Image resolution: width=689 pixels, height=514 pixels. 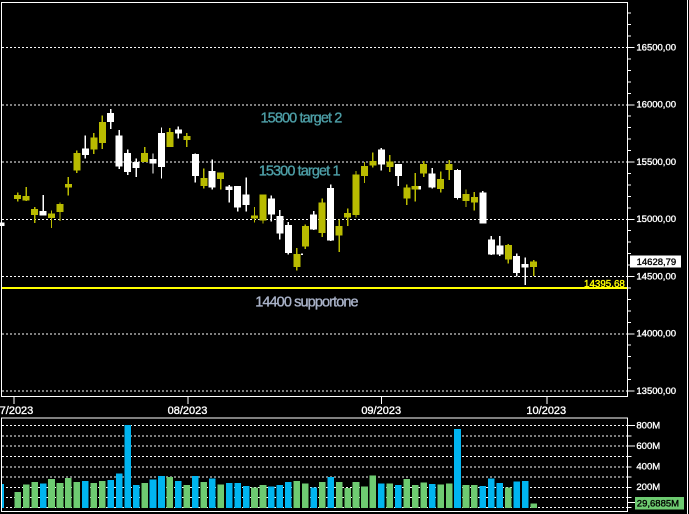 What do you see at coordinates (656, 47) in the screenshot?
I see `svg-text: 16500,00` at bounding box center [656, 47].